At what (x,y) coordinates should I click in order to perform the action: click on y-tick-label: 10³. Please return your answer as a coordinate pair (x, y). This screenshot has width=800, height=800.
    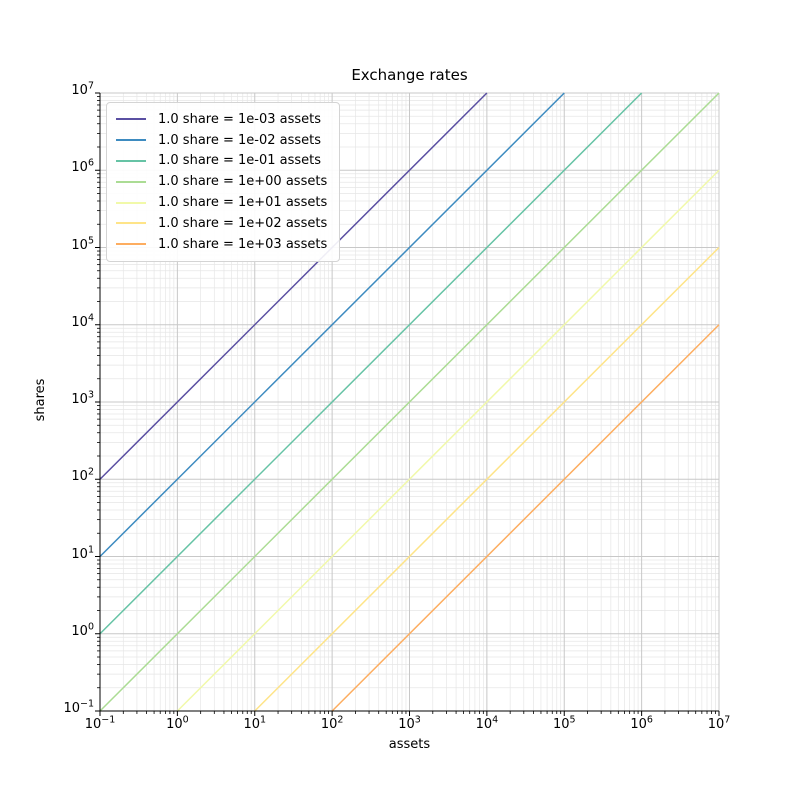
    Looking at the image, I should click on (82, 398).